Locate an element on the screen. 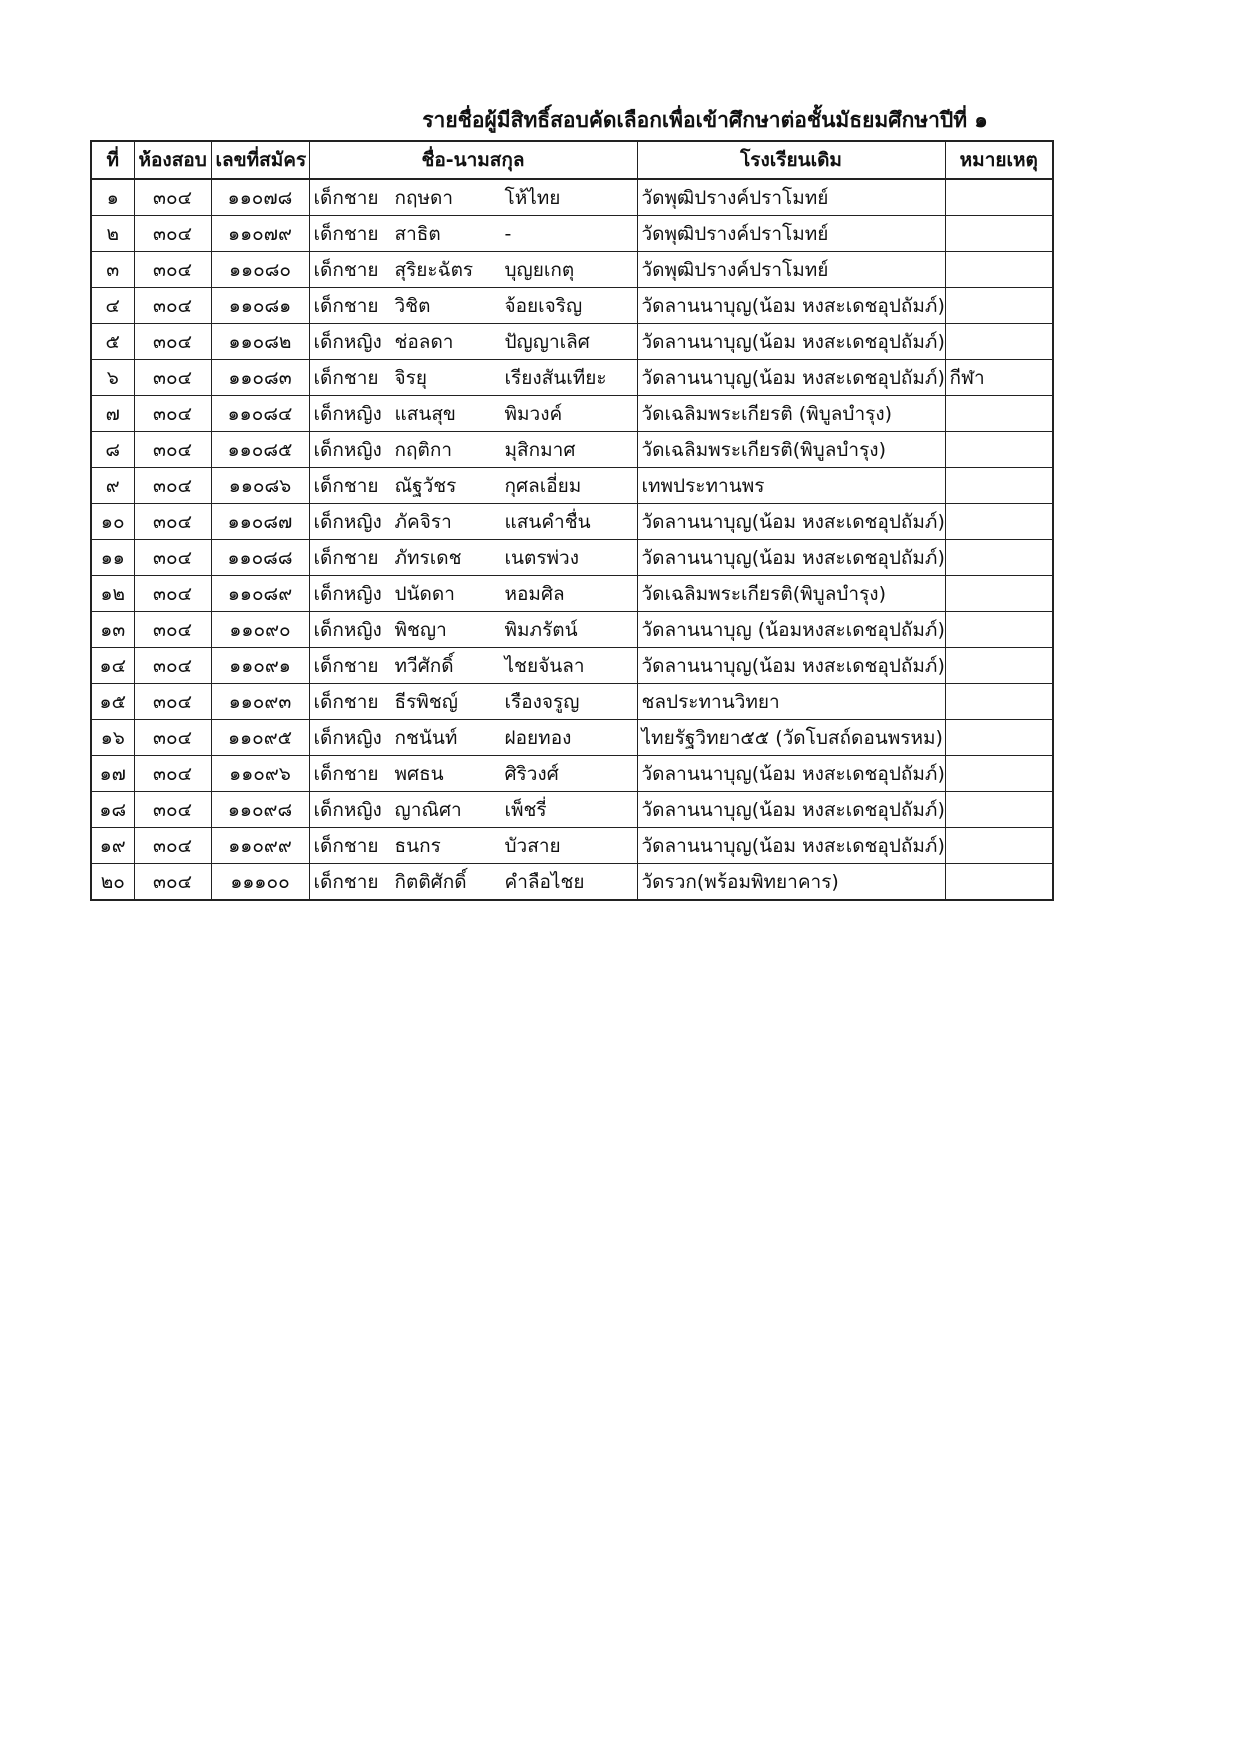 The height and width of the screenshot is (1753, 1240). full-name: เด็กชาย สุริยะฉัตร บุญยเกตุ is located at coordinates (473, 269).